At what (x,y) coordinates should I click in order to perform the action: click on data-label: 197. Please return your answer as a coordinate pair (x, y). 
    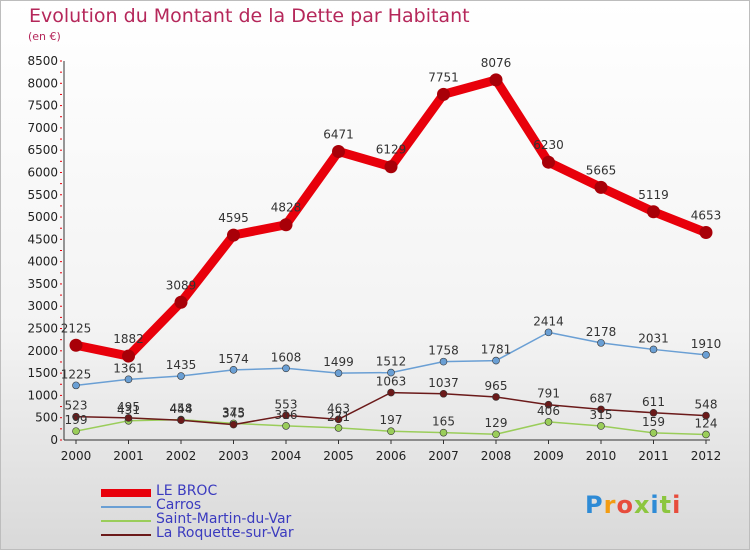
    Looking at the image, I should click on (391, 420).